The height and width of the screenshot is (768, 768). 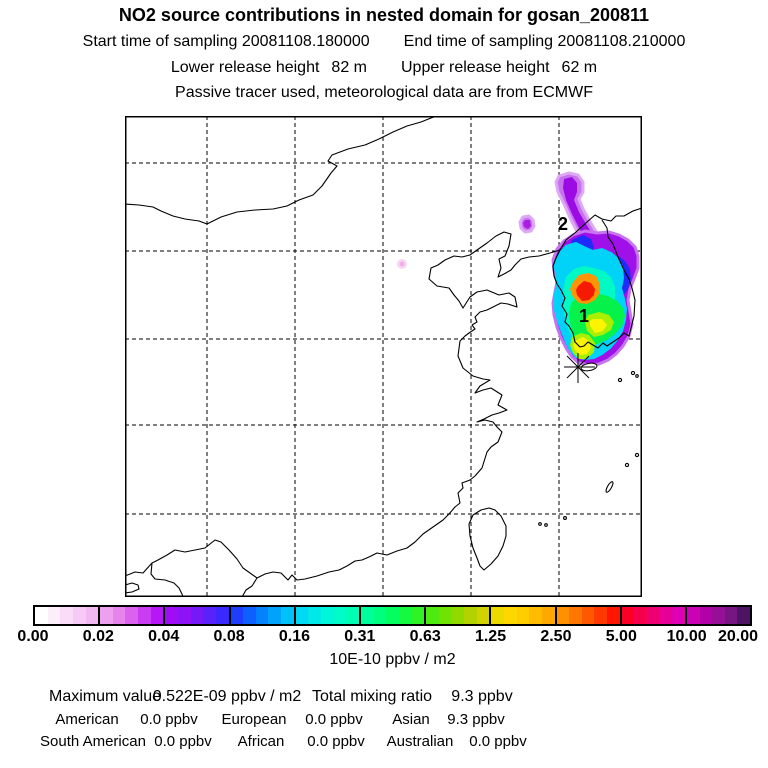 I want to click on colorbar-tick-label: 0.16, so click(x=294, y=636).